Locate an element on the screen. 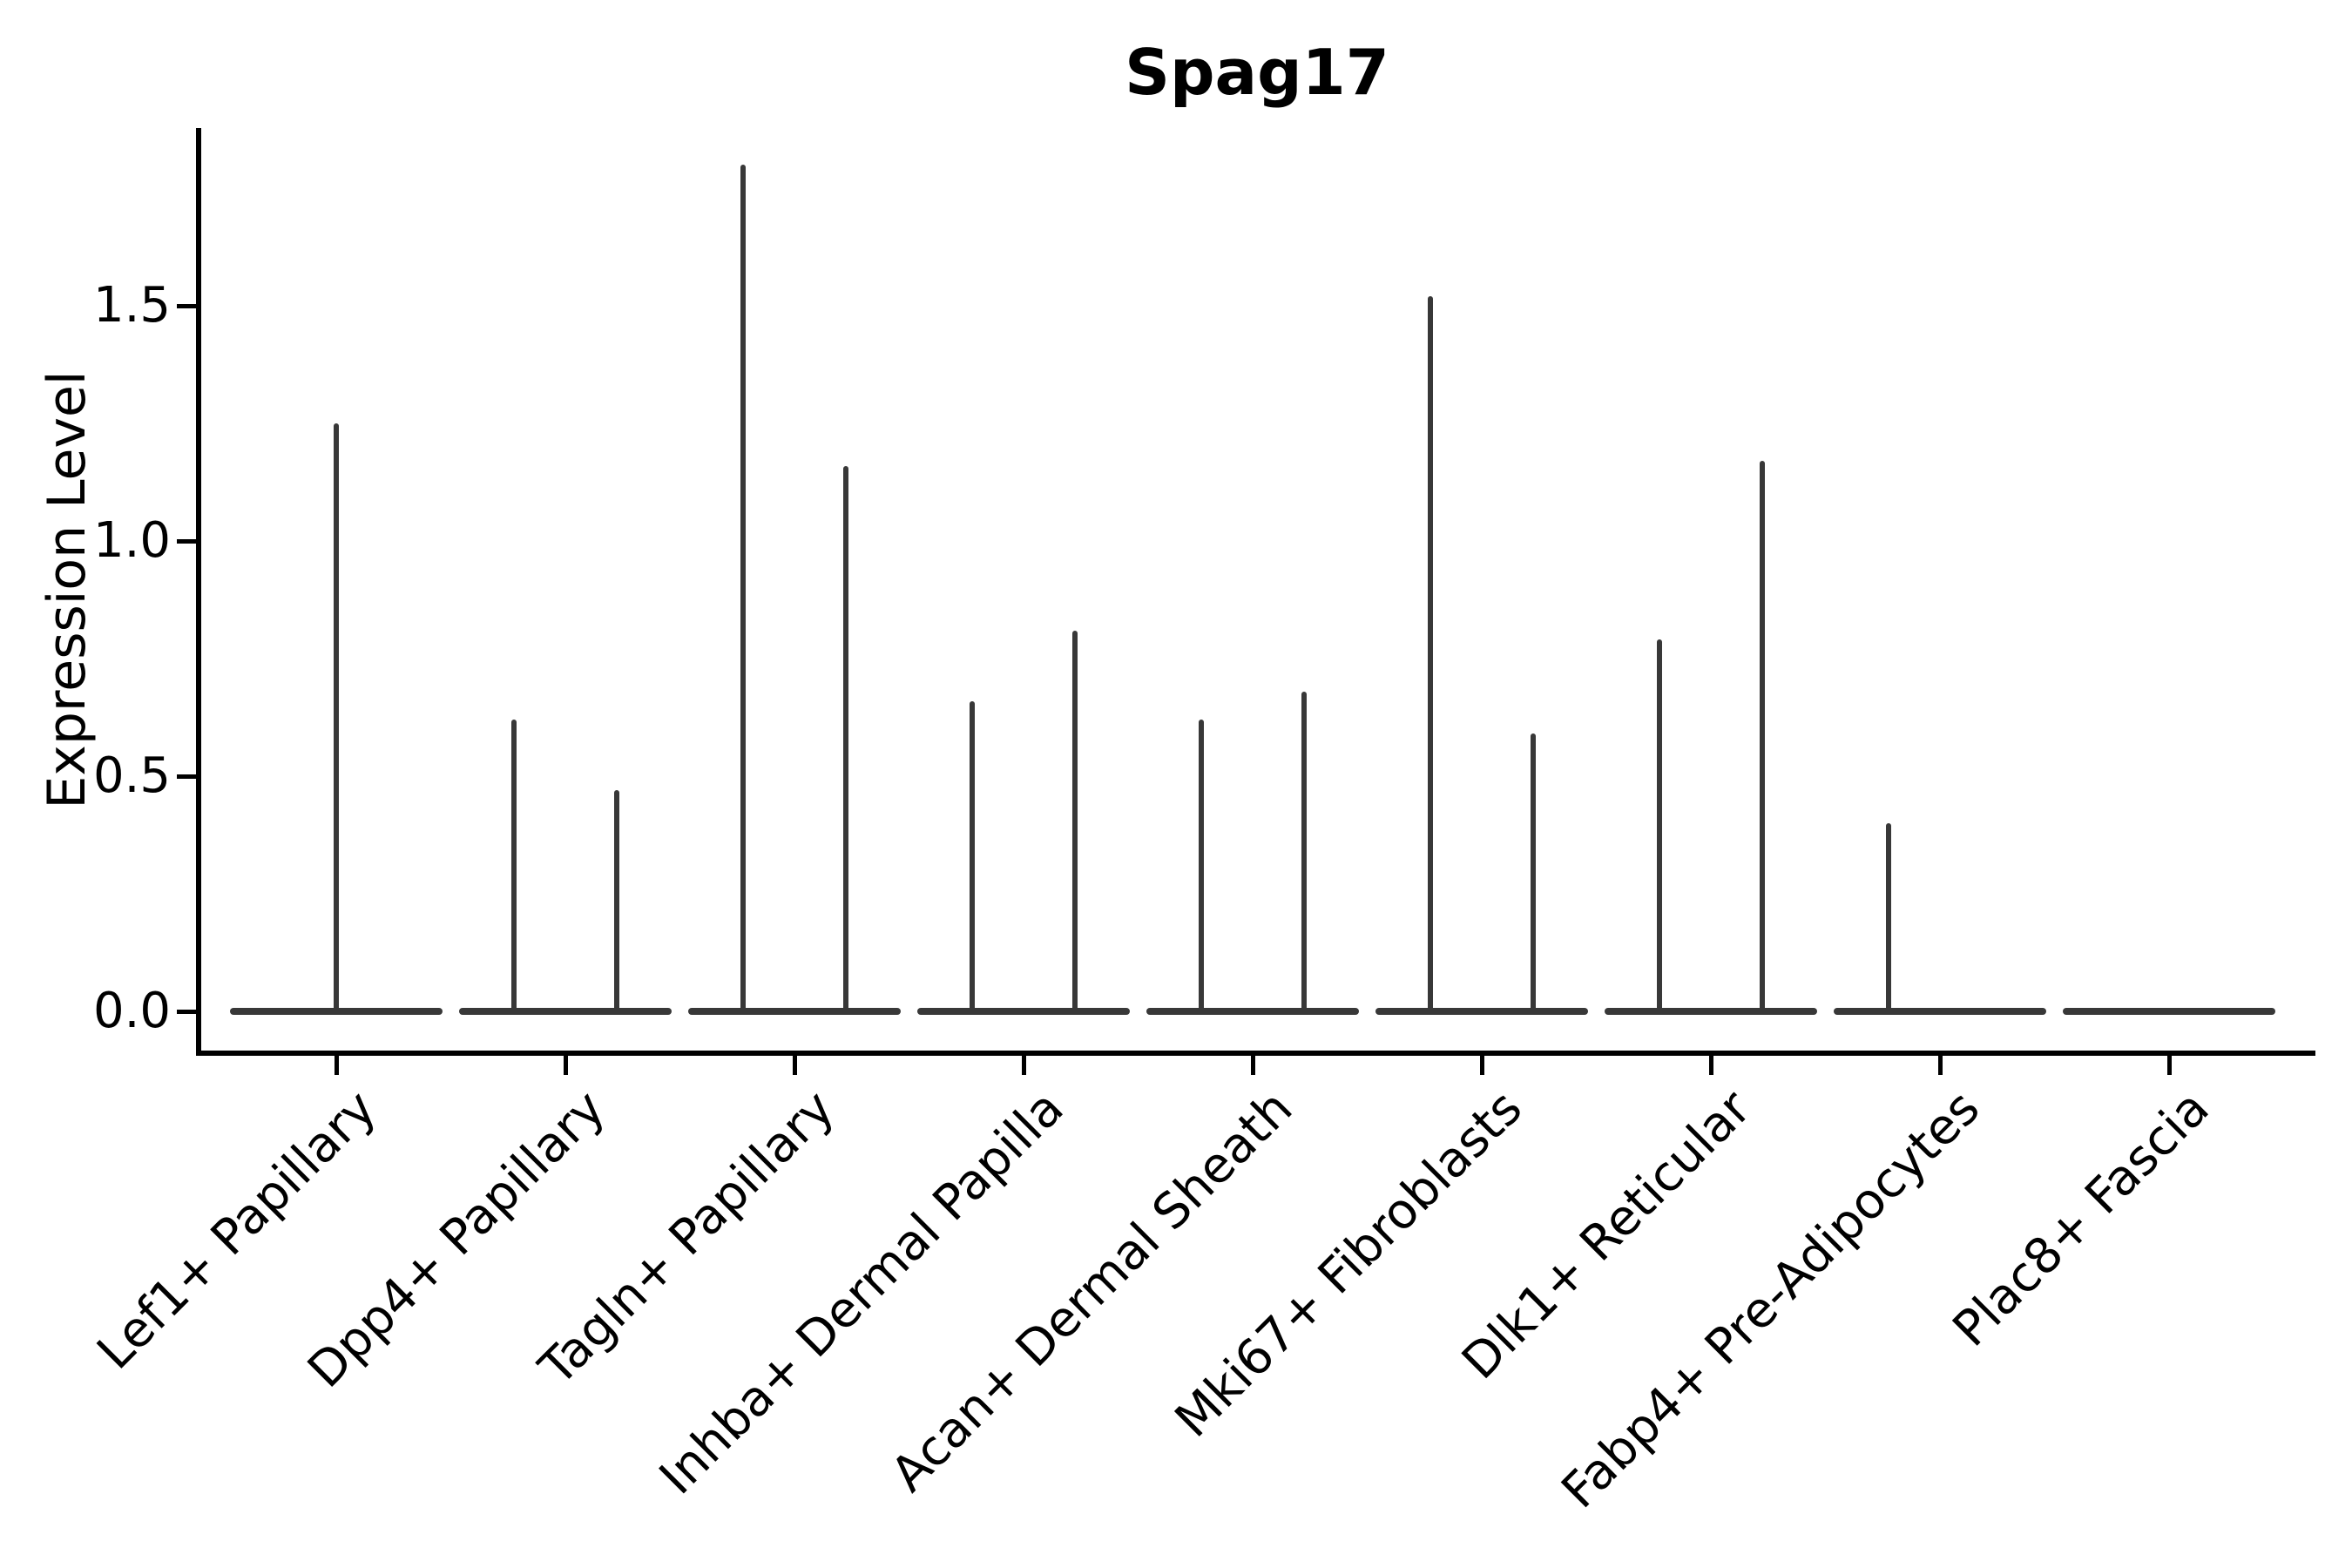 This screenshot has width=2352, height=1568. x-axis-spine is located at coordinates (1255, 1054).